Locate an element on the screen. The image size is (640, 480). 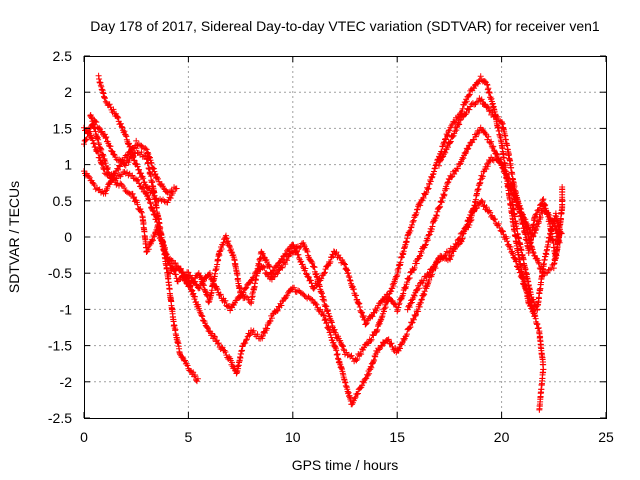
x-tick-label: 5 is located at coordinates (189, 437).